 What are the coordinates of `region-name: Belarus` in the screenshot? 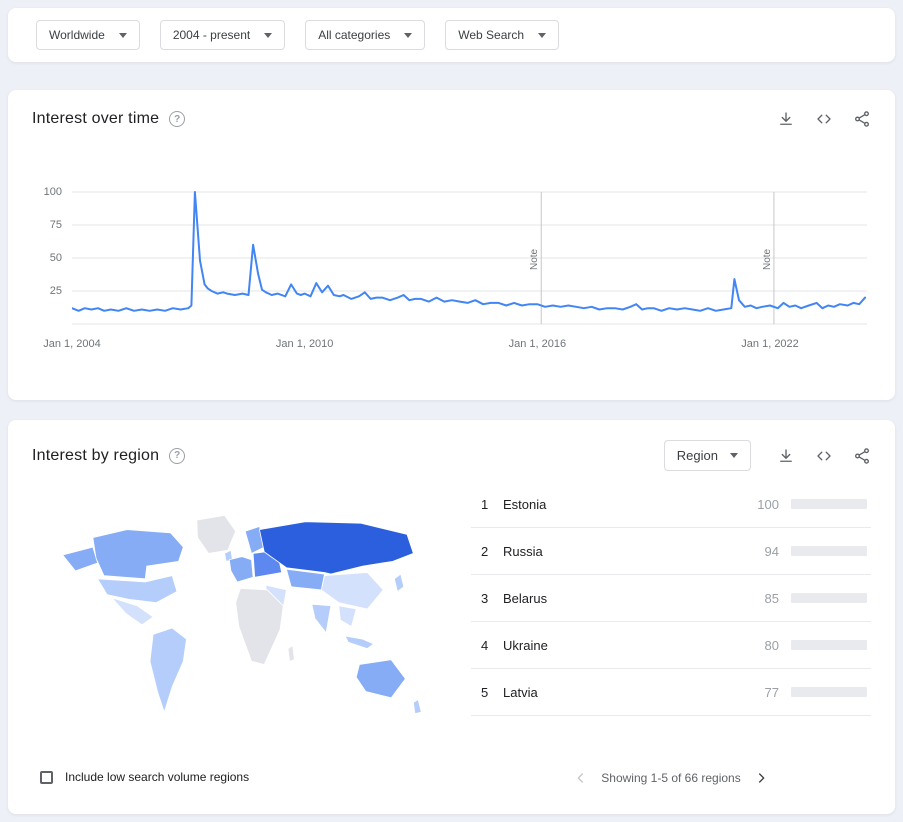 It's located at (525, 598).